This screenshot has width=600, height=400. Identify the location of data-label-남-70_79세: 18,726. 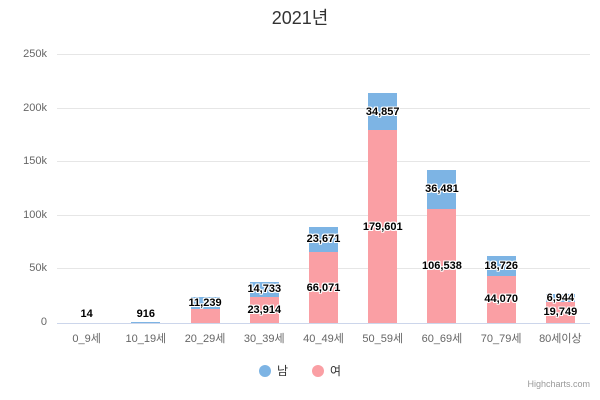
(501, 265).